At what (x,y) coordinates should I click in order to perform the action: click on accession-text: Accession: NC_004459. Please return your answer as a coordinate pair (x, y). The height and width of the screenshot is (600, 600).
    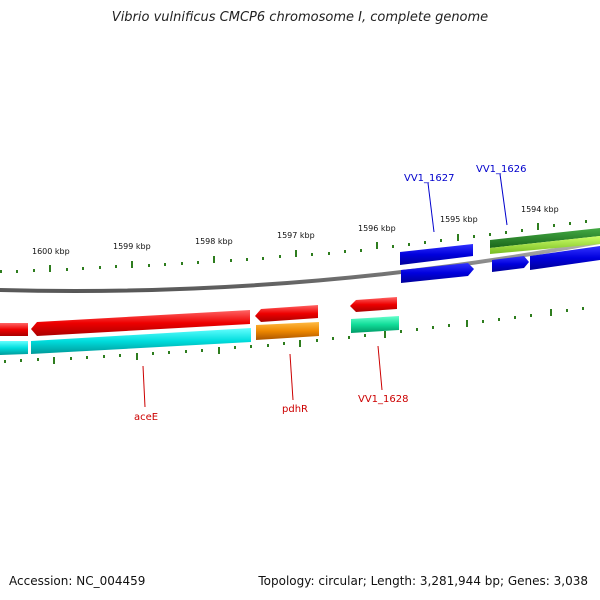
    Looking at the image, I should click on (77, 581).